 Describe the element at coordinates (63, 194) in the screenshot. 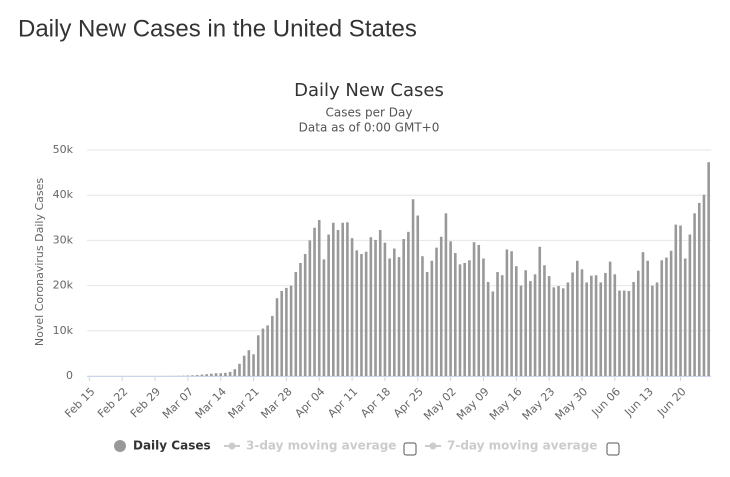

I see `y-tick-label: 40k` at that location.